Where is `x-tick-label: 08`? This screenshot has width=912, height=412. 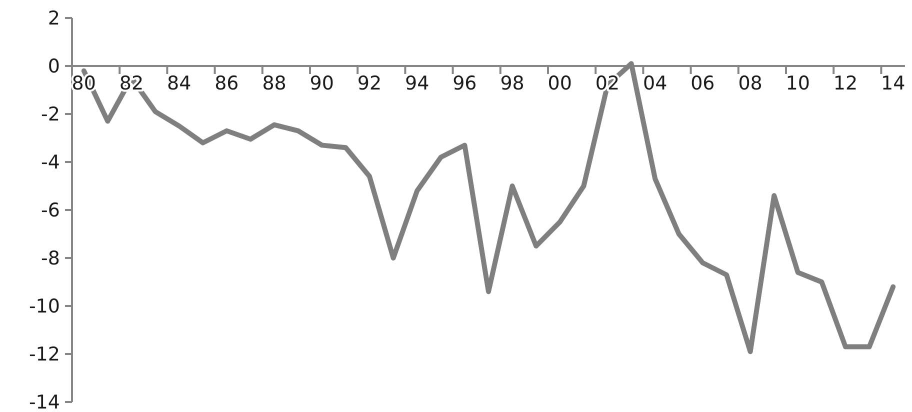 x-tick-label: 08 is located at coordinates (750, 83).